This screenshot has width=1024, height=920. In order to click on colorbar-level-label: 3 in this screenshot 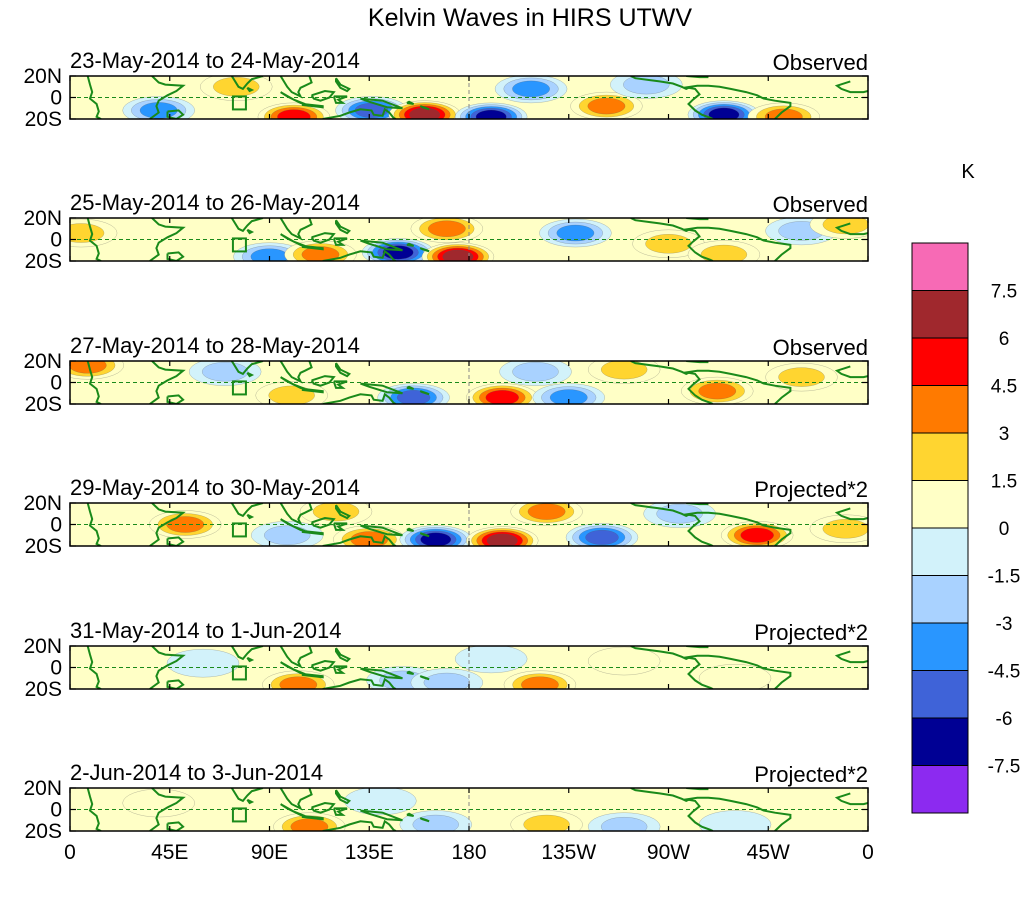, I will do `click(1004, 434)`.